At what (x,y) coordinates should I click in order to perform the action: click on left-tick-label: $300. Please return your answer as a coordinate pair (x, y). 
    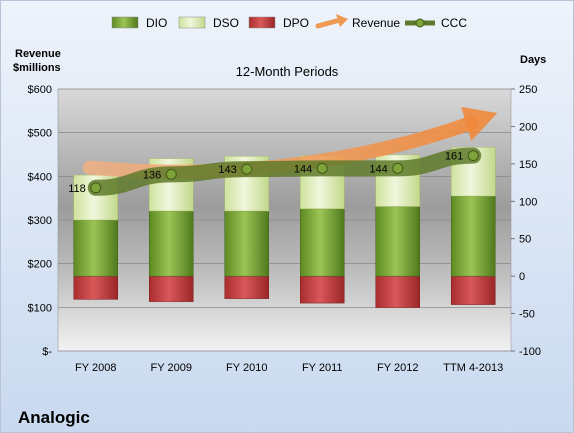
    Looking at the image, I should click on (40, 221).